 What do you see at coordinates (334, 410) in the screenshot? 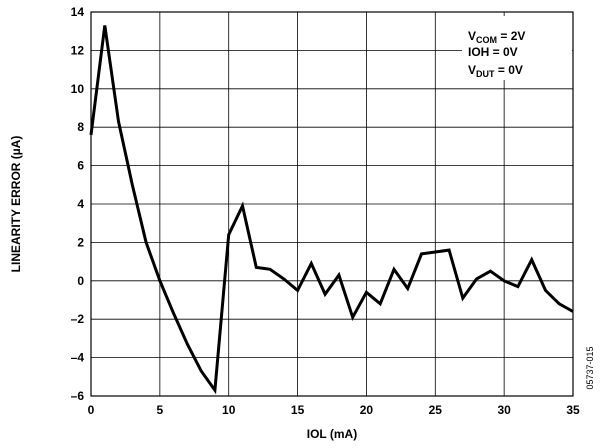
I see `x-tick-labels: 0 5 10 15 20 25 30 35` at bounding box center [334, 410].